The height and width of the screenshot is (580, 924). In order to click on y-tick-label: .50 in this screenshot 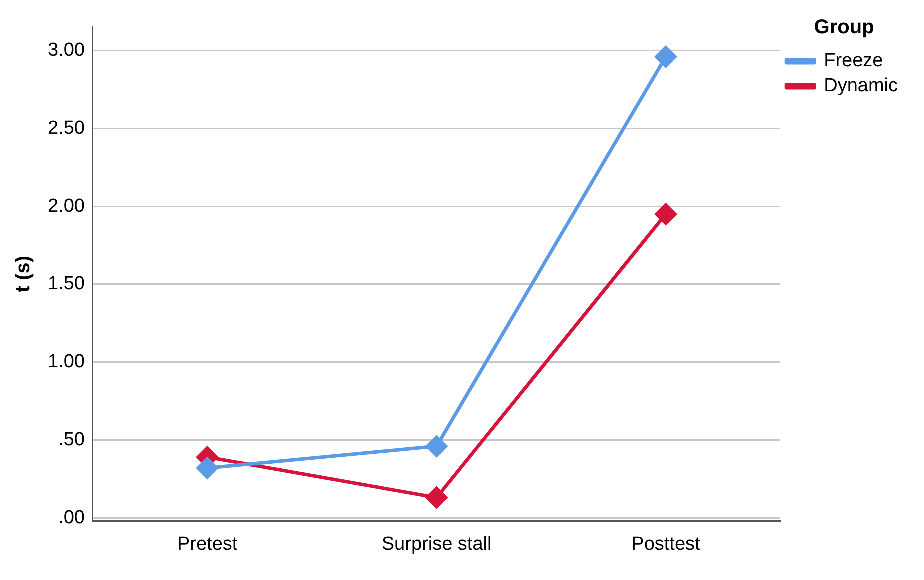, I will do `click(71, 439)`.